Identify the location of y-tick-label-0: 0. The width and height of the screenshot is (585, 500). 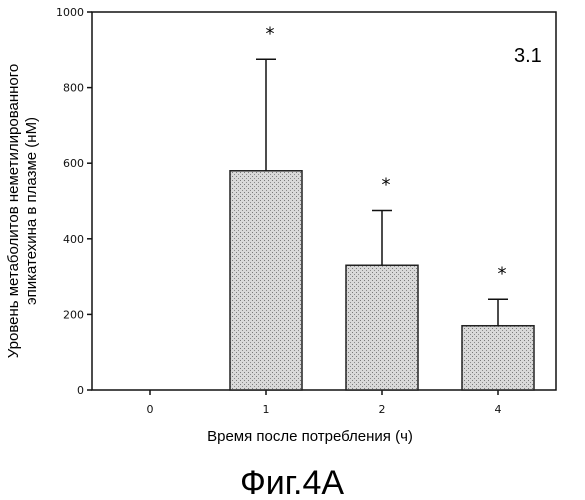
(80, 390).